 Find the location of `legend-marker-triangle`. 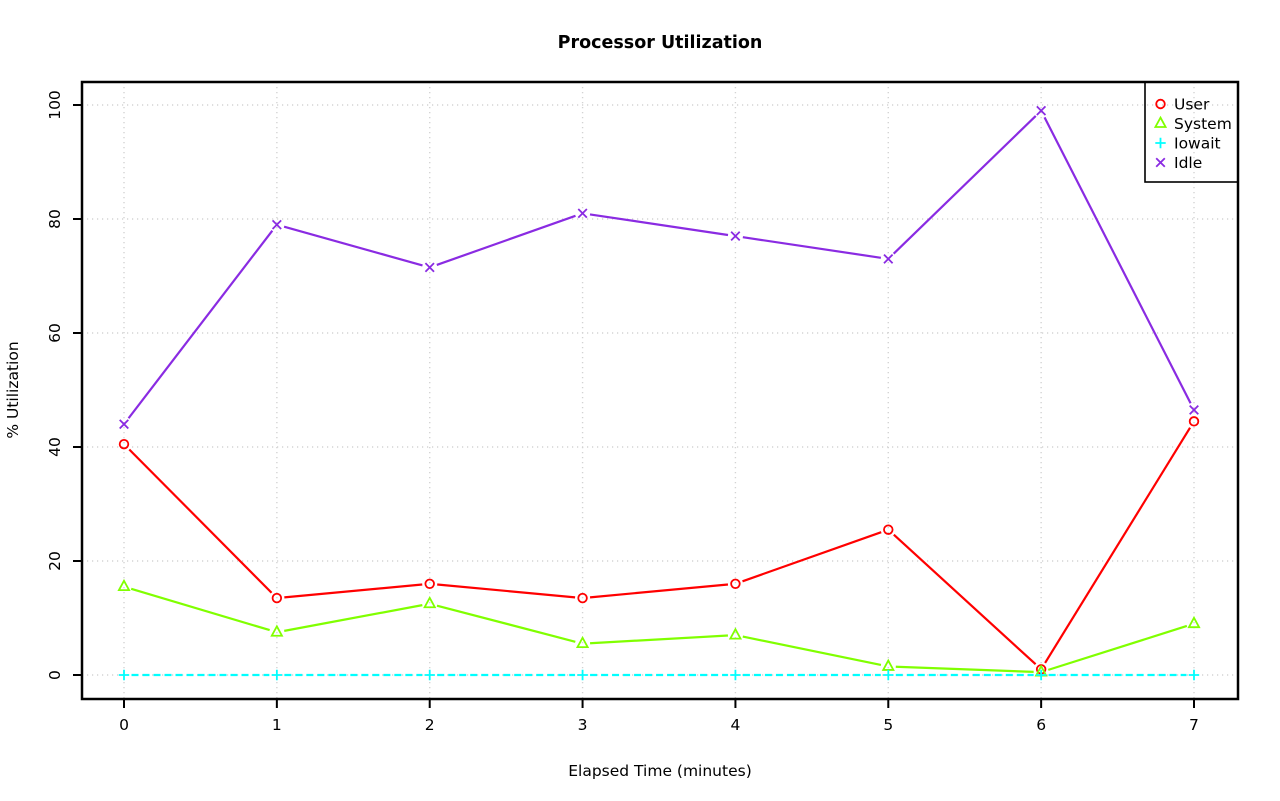

legend-marker-triangle is located at coordinates (1160, 121).